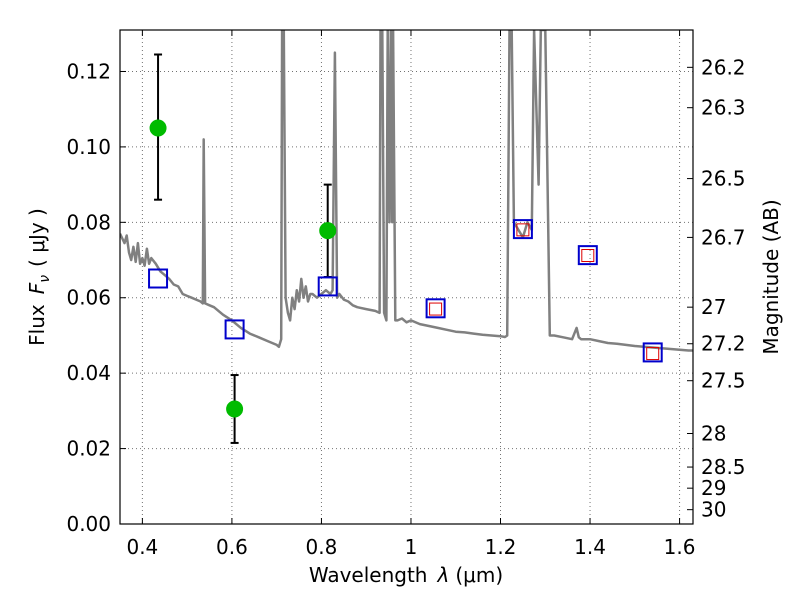 The image size is (800, 600). What do you see at coordinates (45, 279) in the screenshot?
I see `y-axis-title-subscript: ν` at bounding box center [45, 279].